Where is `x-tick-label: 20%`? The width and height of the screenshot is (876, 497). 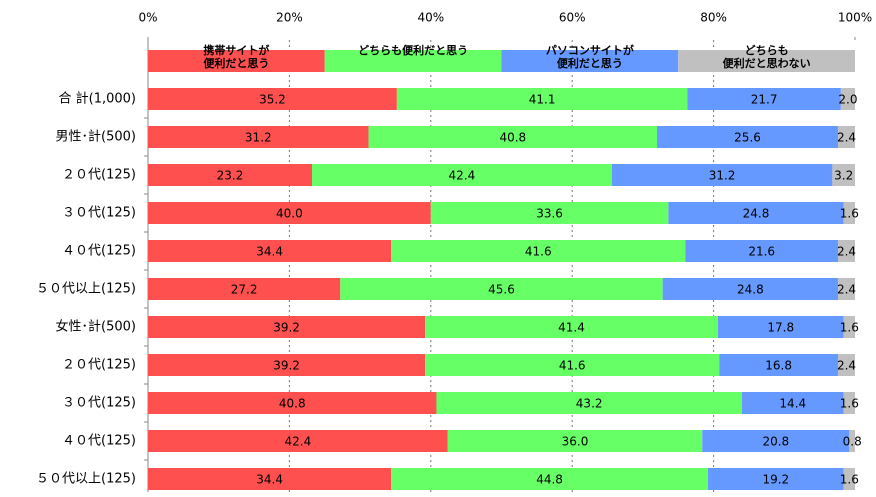 x-tick-label: 20% is located at coordinates (289, 18).